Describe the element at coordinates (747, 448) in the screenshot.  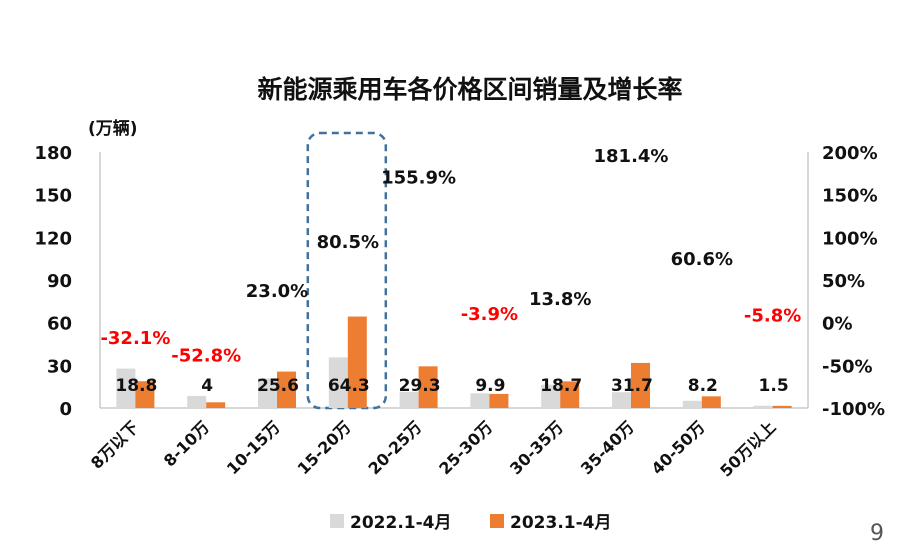
I see `x-tick-label: 50万以上` at that location.